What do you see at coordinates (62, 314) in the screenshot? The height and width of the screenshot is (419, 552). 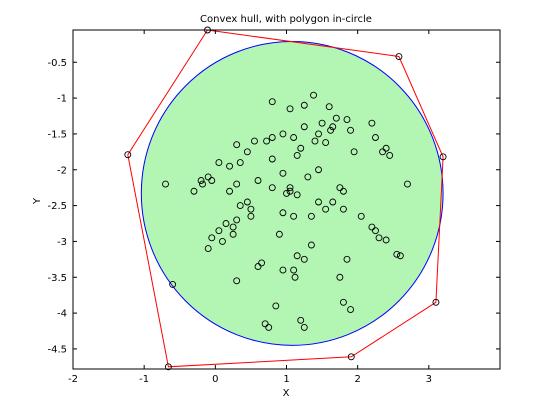 I see `y-tick-label: -4` at bounding box center [62, 314].